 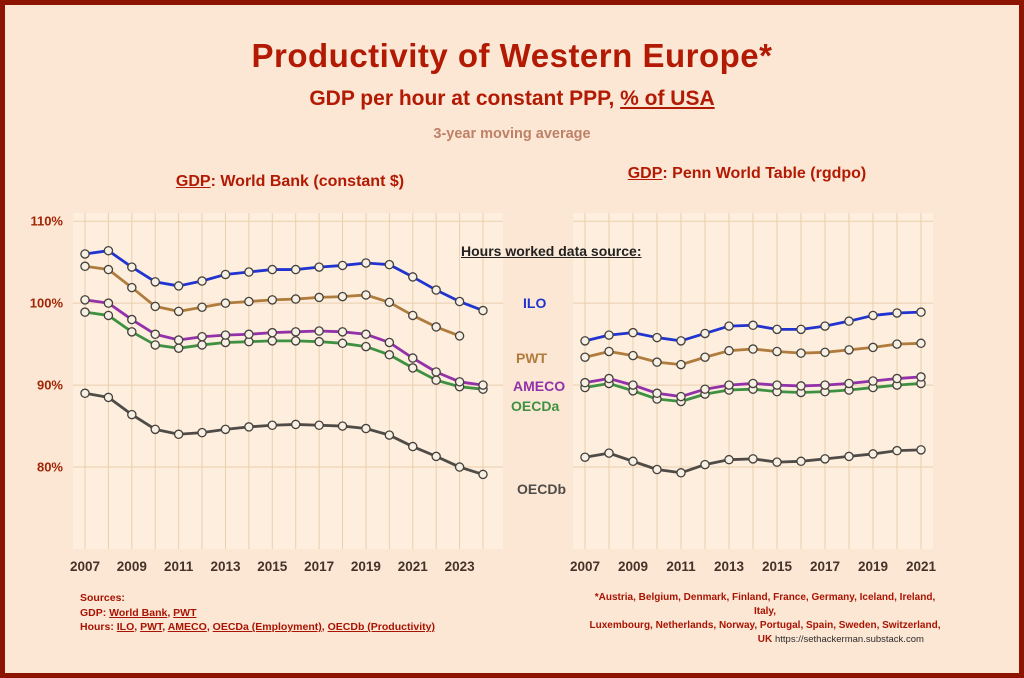 What do you see at coordinates (98, 627) in the screenshot?
I see `source-text: Hours:` at bounding box center [98, 627].